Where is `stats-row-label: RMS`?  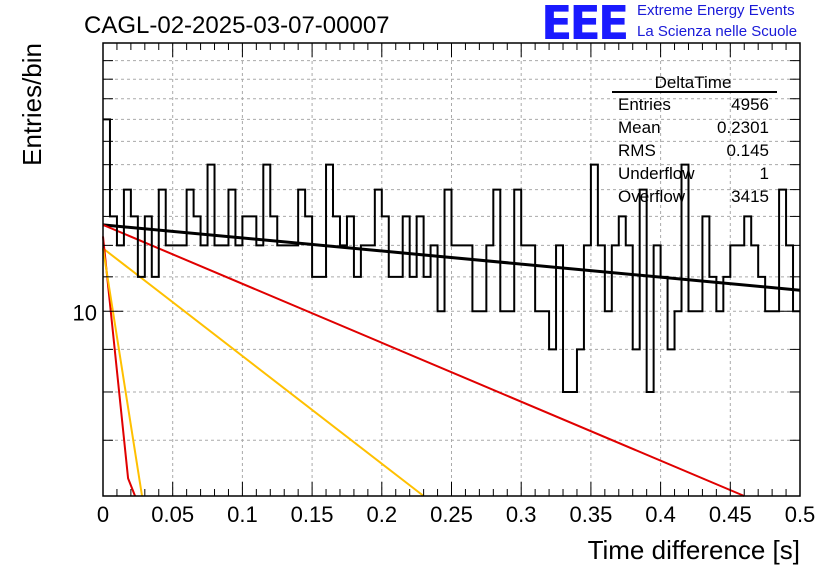 stats-row-label: RMS is located at coordinates (637, 150).